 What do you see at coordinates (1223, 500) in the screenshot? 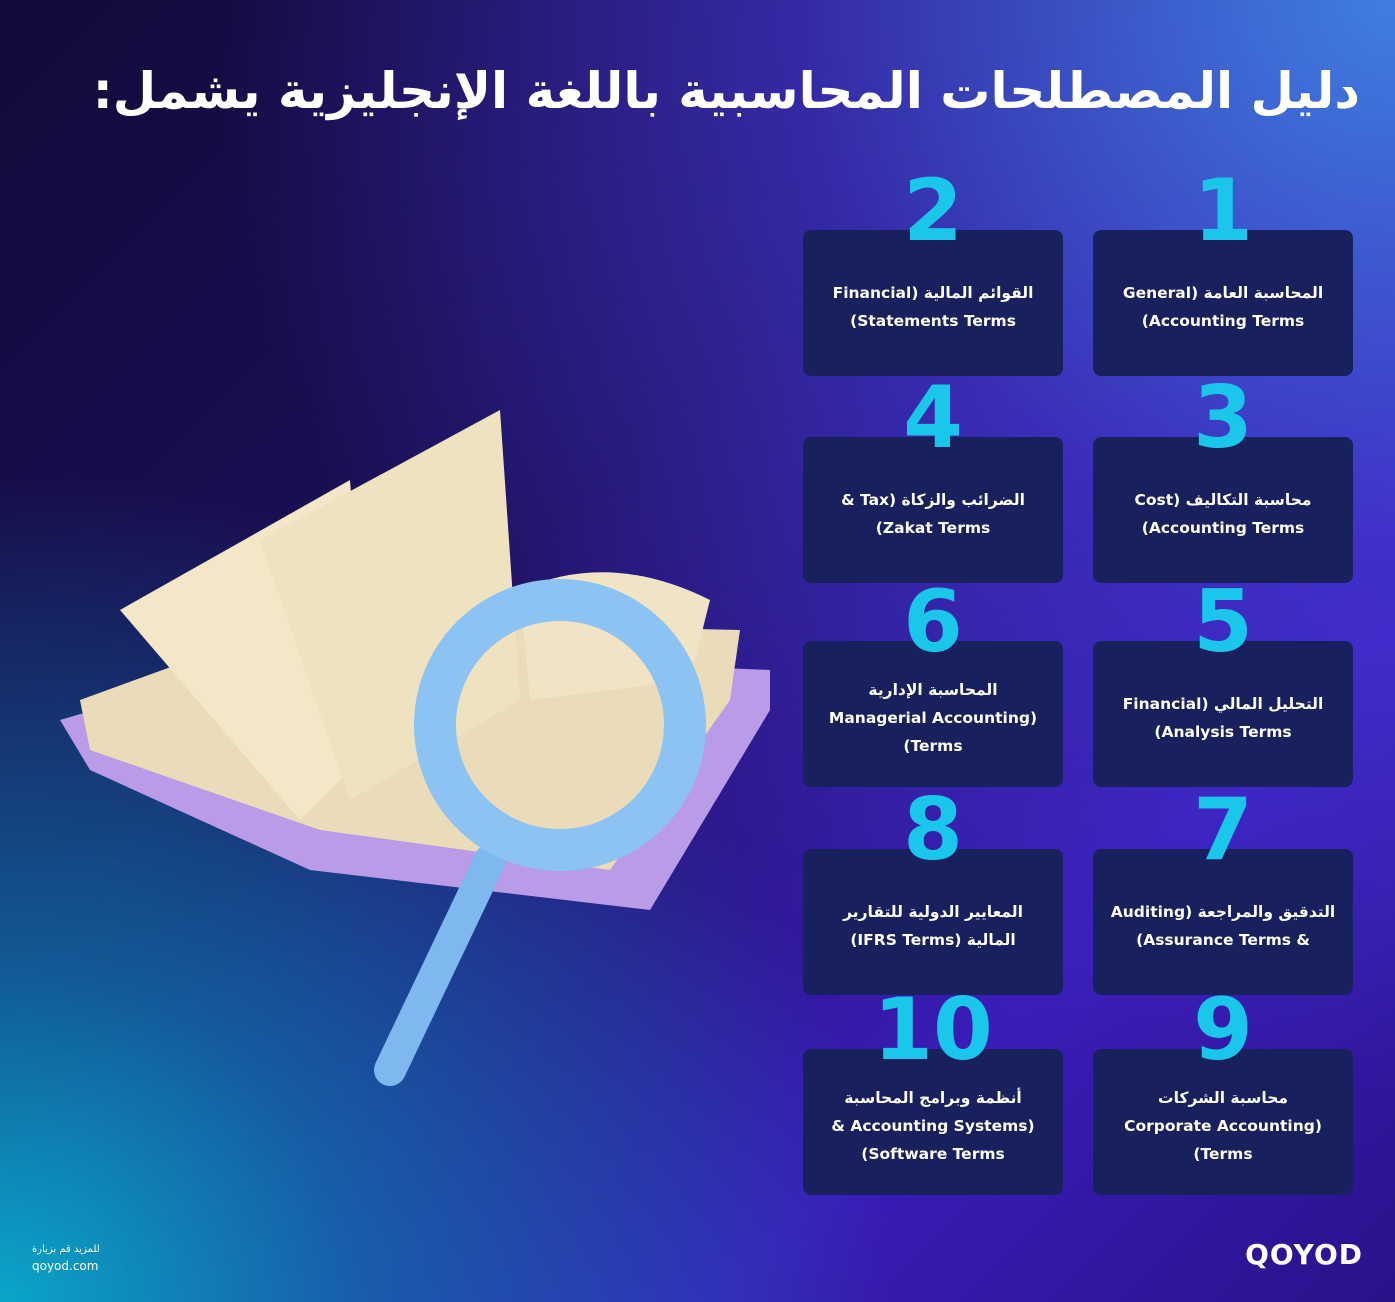
I see `card-text: محاسبة التكاليف (Cost` at bounding box center [1223, 500].